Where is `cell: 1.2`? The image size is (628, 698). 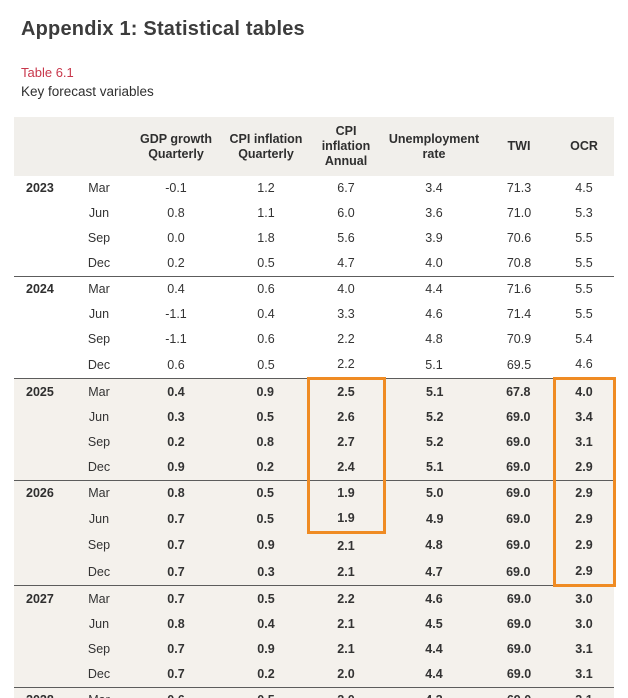 cell: 1.2 is located at coordinates (266, 188).